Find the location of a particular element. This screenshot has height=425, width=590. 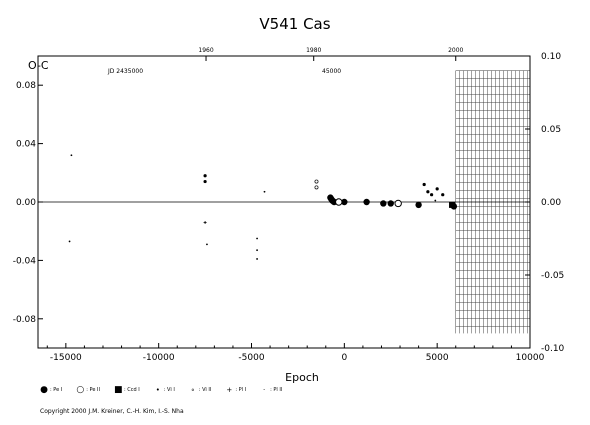

y-tick-label-right: 0.05 is located at coordinates (551, 130).